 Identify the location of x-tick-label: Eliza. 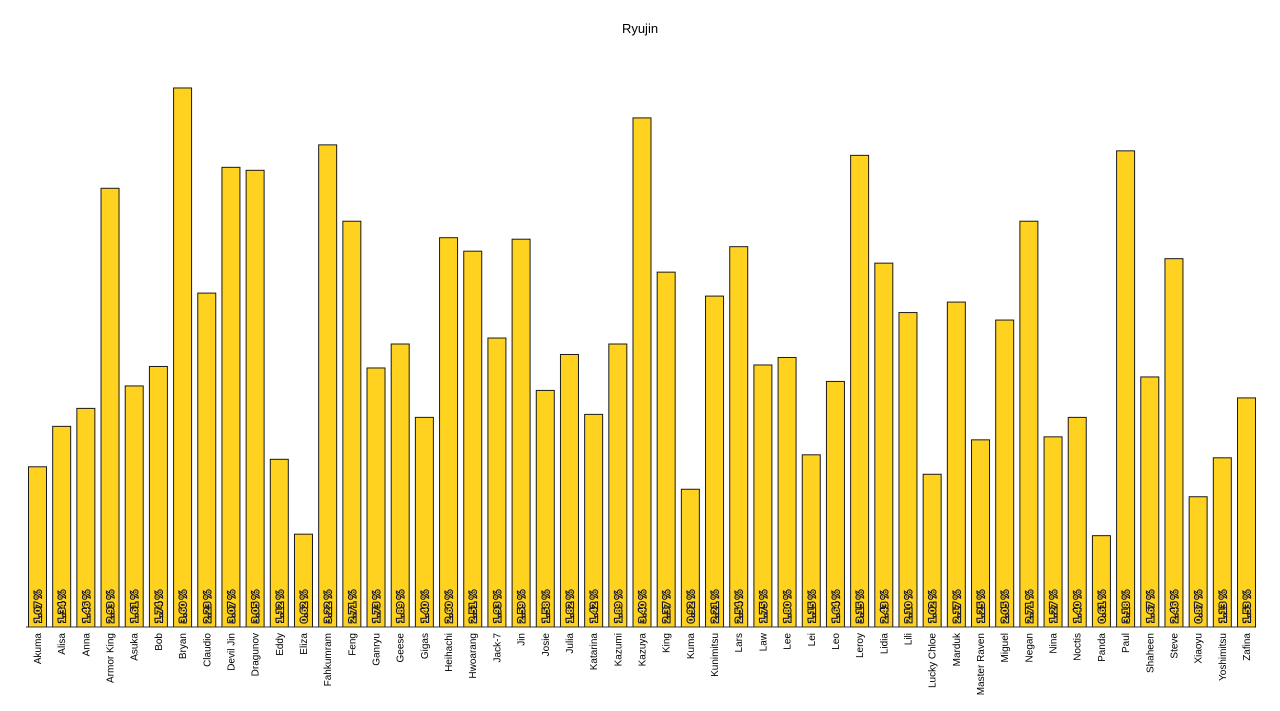
(304, 644).